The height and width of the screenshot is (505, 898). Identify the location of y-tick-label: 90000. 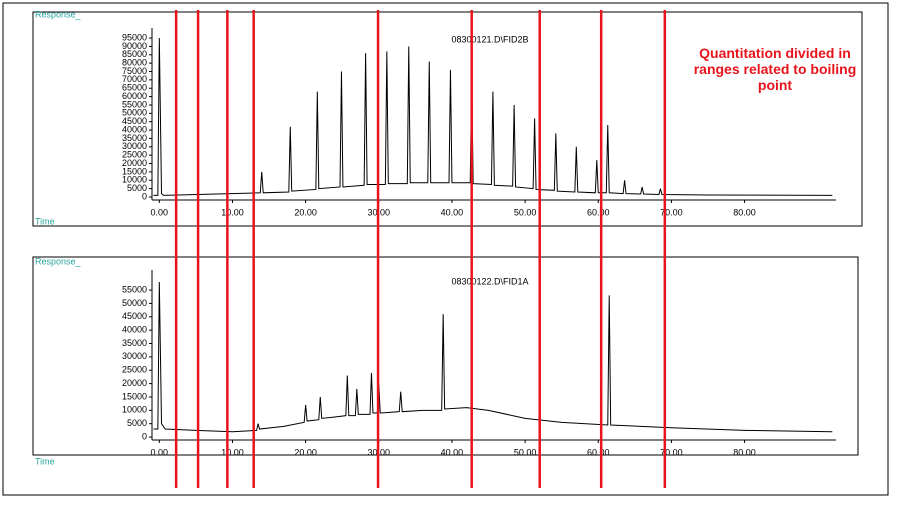
(134, 46).